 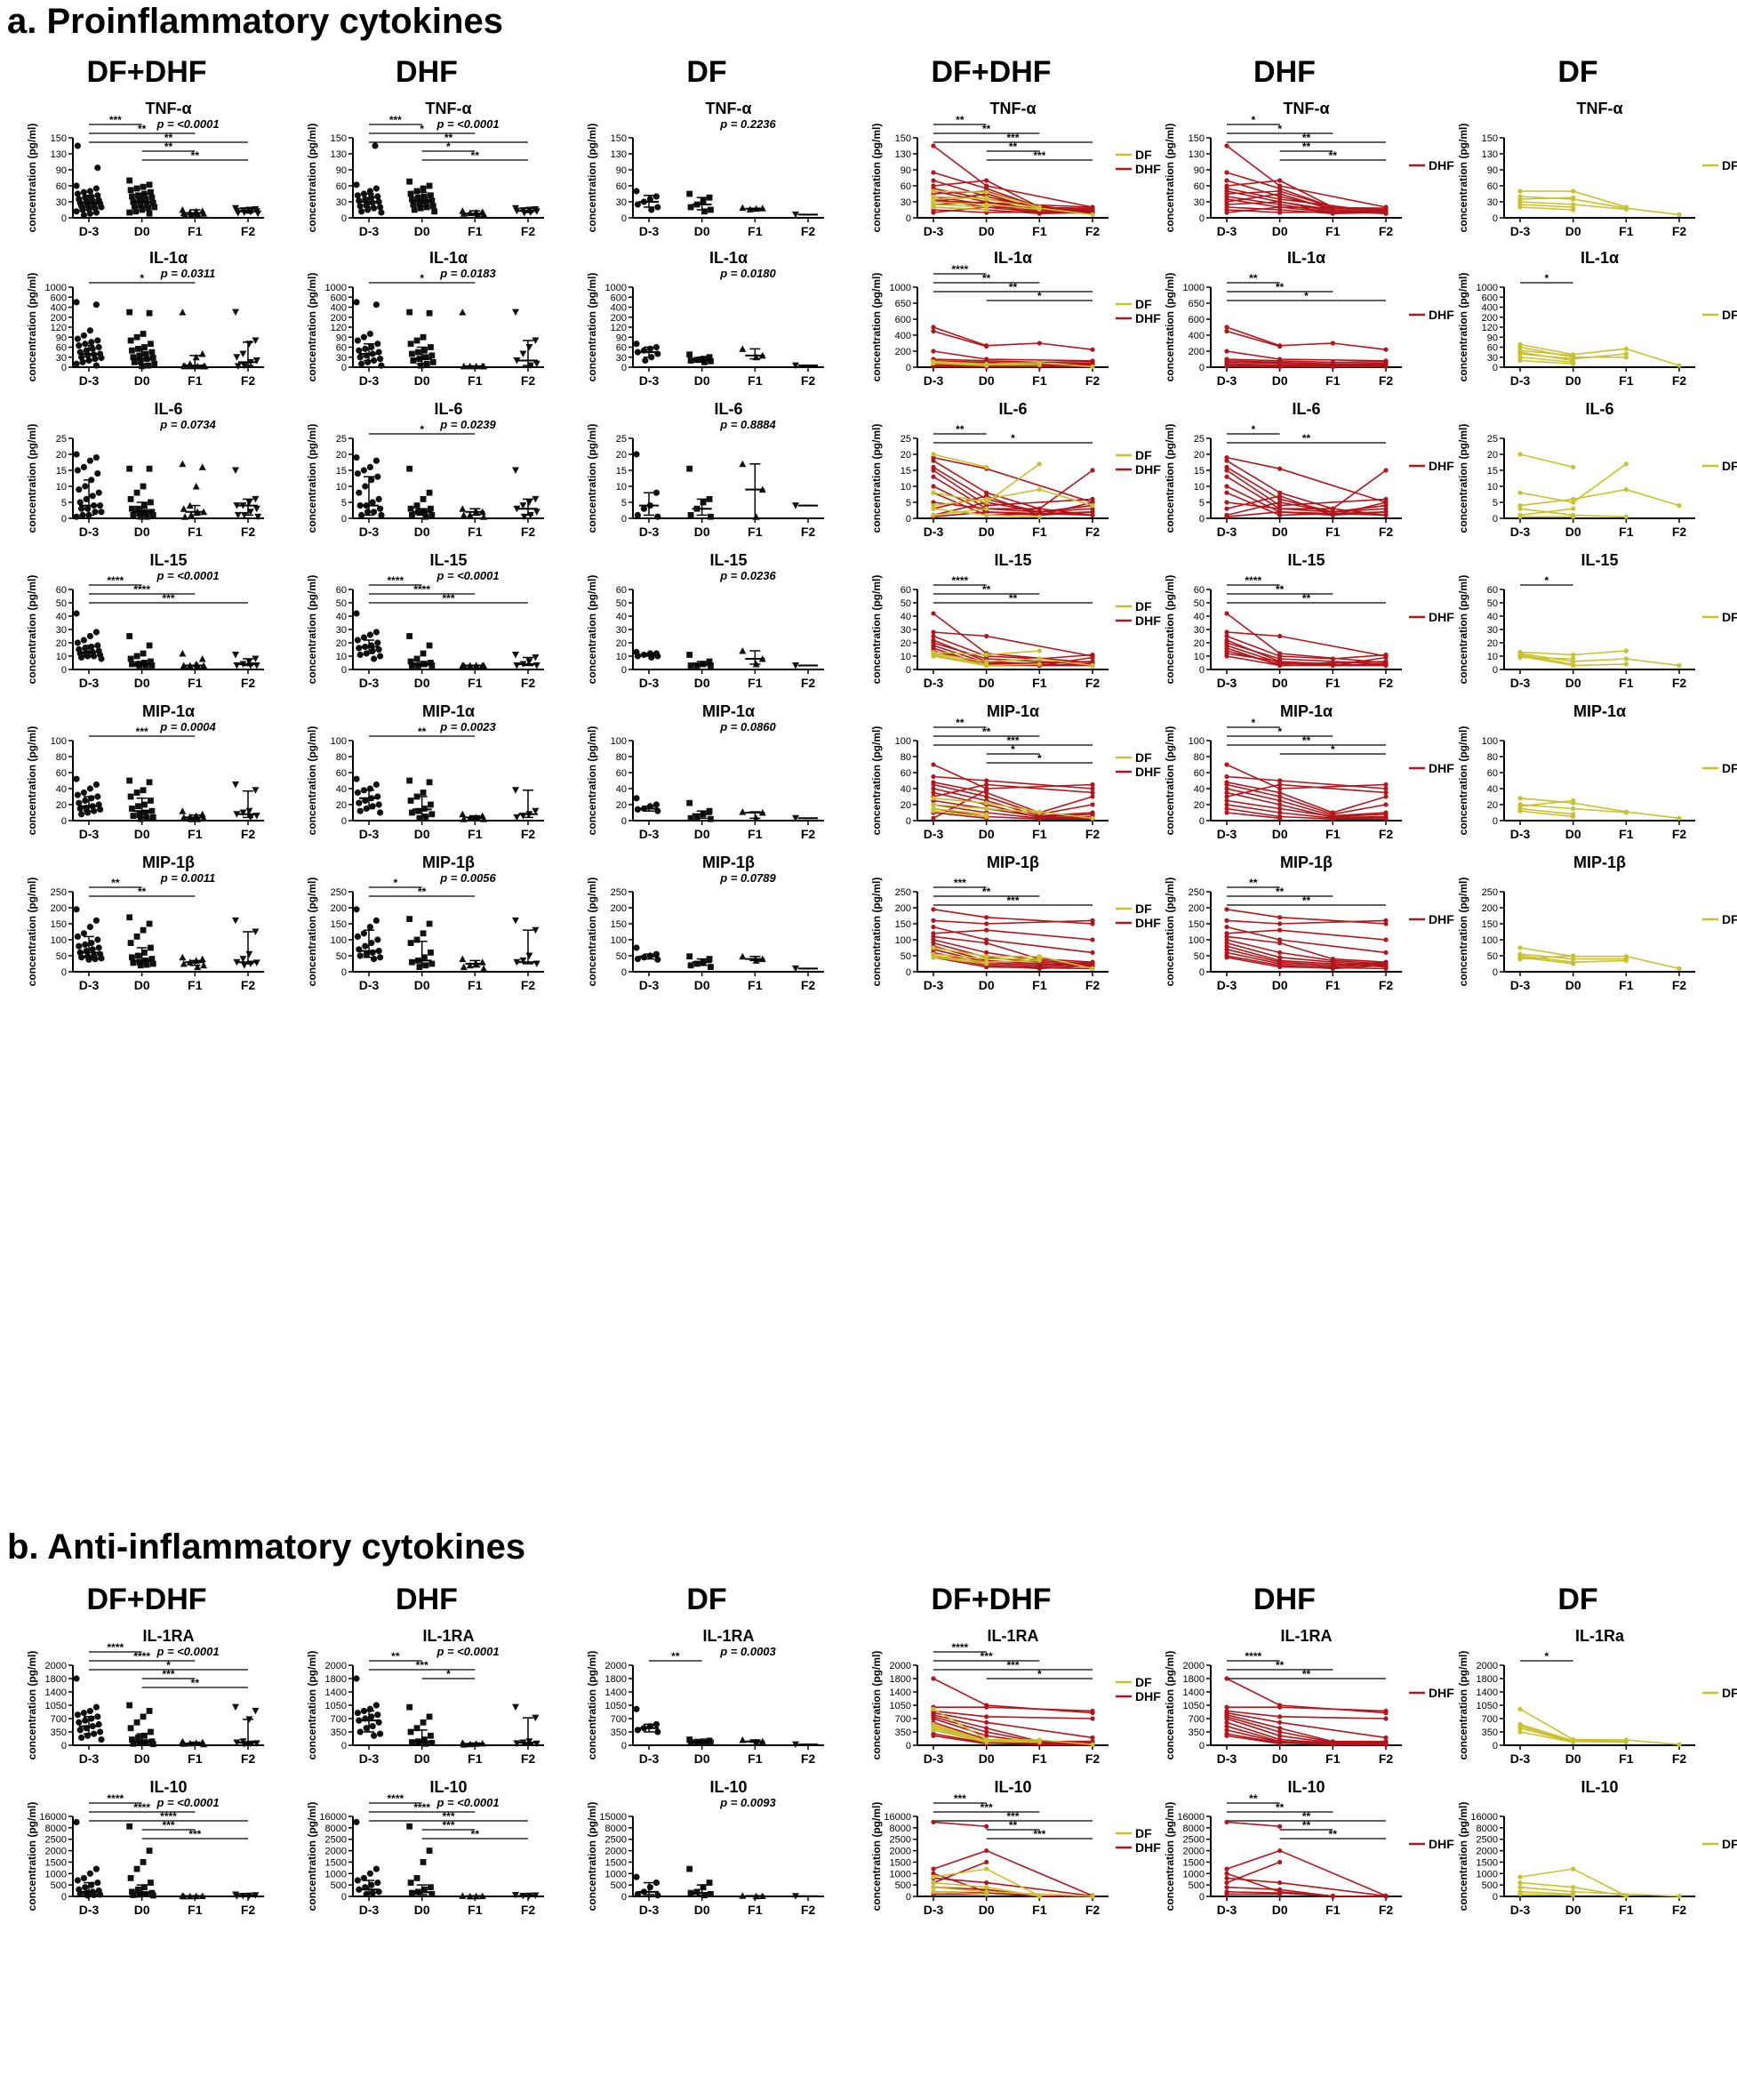 I want to click on y-axis-label: concentration (pg/ml), so click(x=592, y=1857).